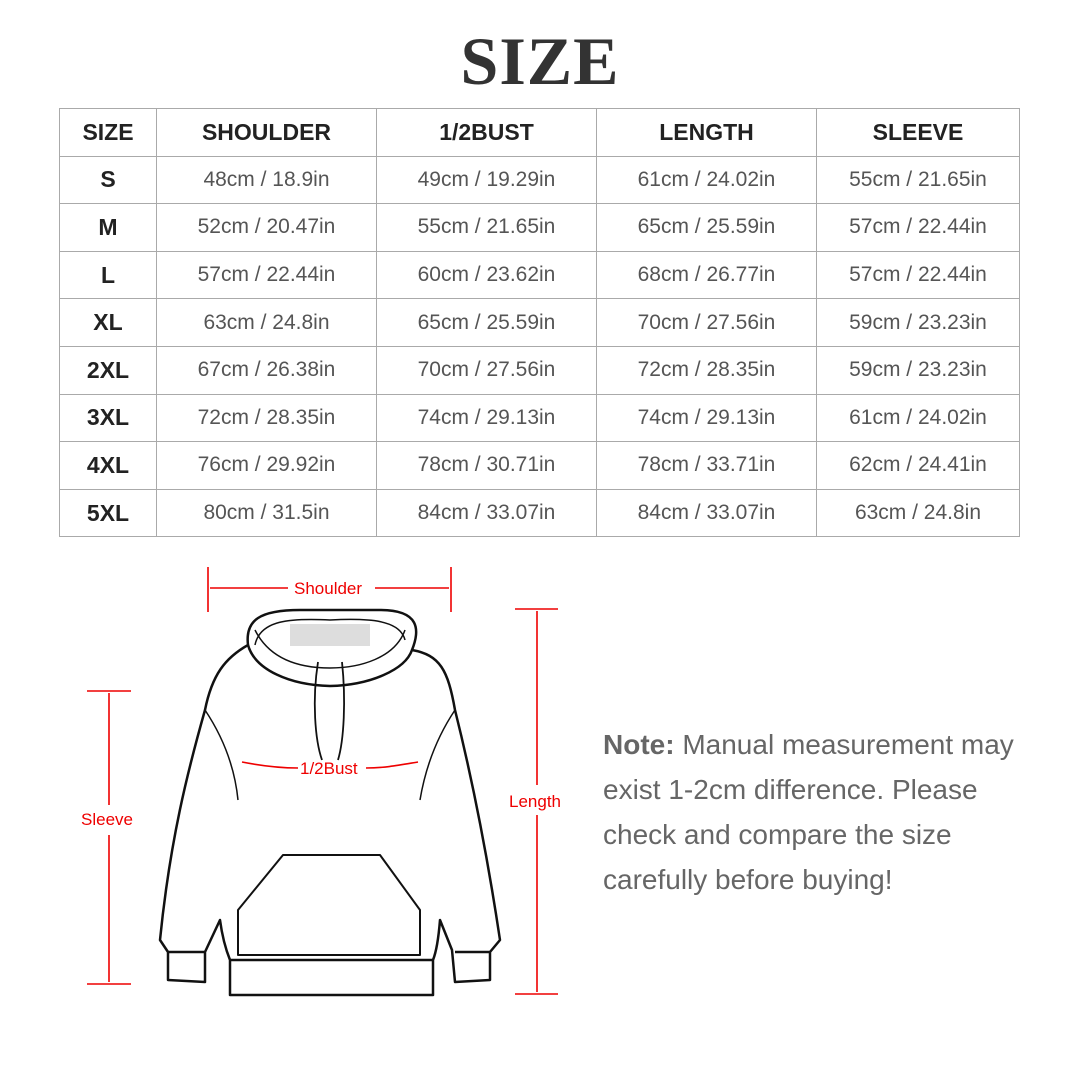 This screenshot has width=1080, height=1080. What do you see at coordinates (706, 275) in the screenshot?
I see `measurement-cell: 68cm / 26.77in` at bounding box center [706, 275].